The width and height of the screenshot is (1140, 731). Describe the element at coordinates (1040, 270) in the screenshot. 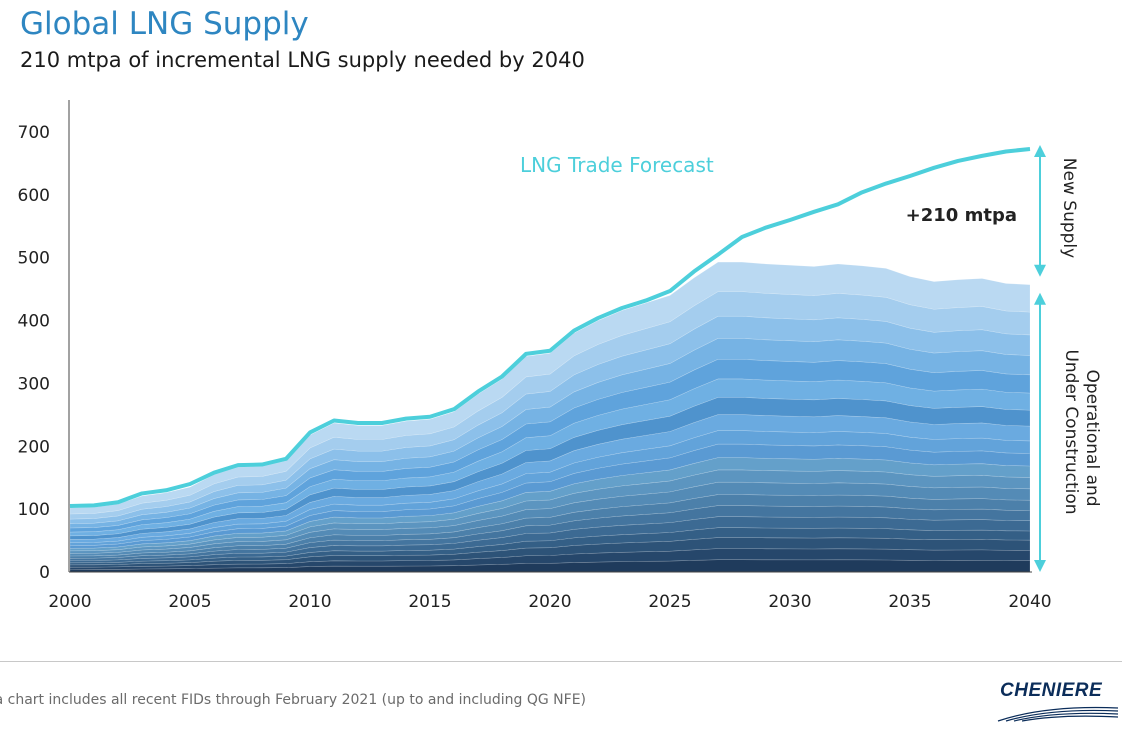

I see `new-supply-arrow-head-down` at that location.